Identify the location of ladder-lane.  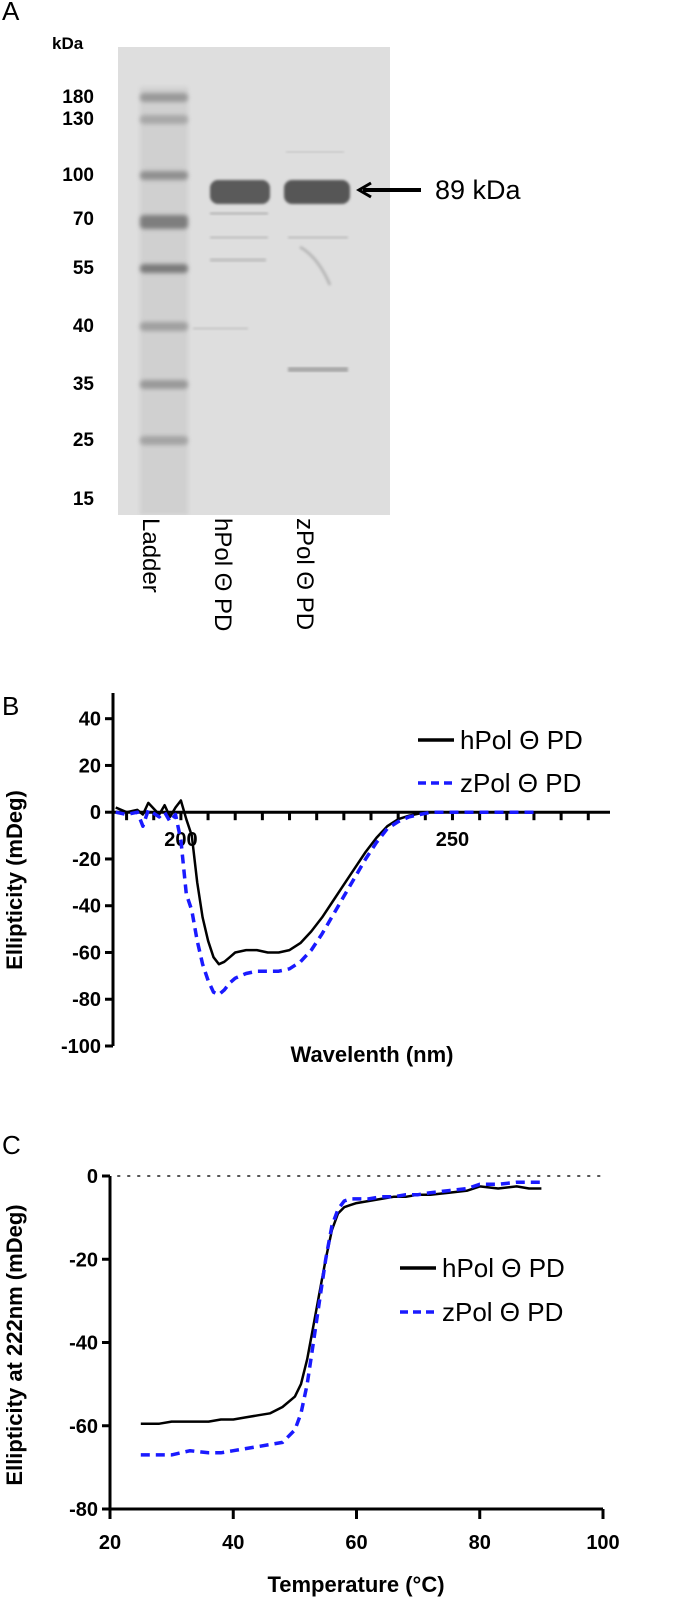
(164, 301).